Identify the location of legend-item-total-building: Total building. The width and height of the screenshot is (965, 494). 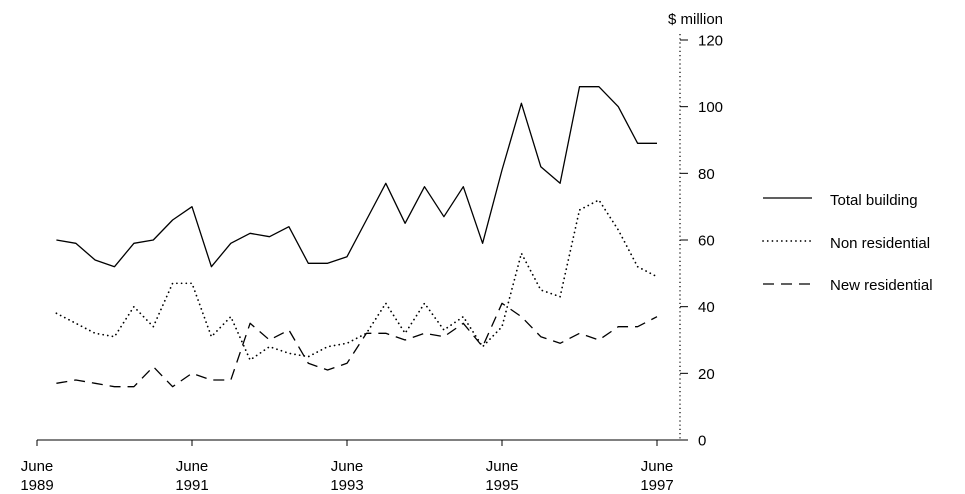
(840, 200).